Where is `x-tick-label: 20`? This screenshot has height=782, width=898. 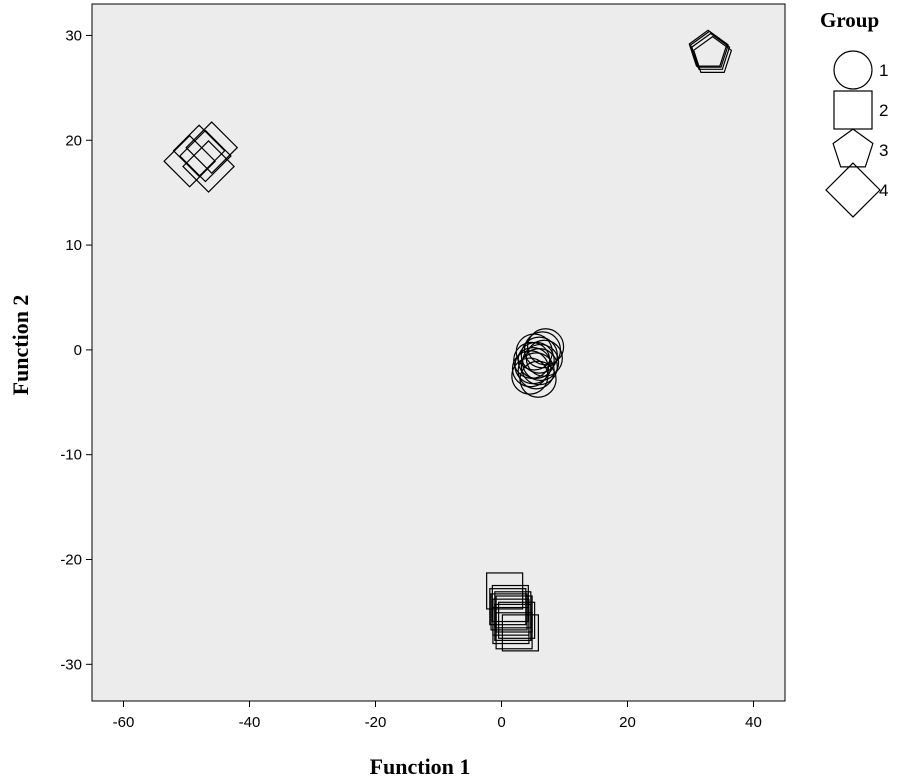 x-tick-label: 20 is located at coordinates (627, 722).